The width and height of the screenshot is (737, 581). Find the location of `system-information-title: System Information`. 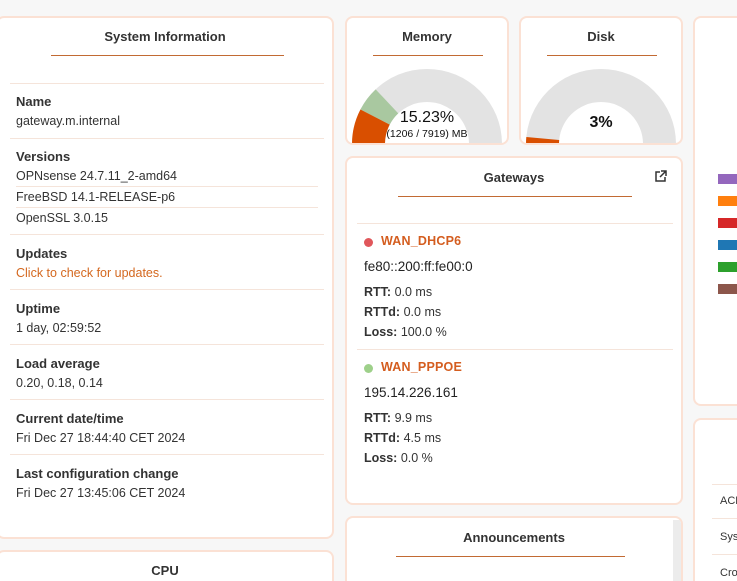

system-information-title: System Information is located at coordinates (165, 36).